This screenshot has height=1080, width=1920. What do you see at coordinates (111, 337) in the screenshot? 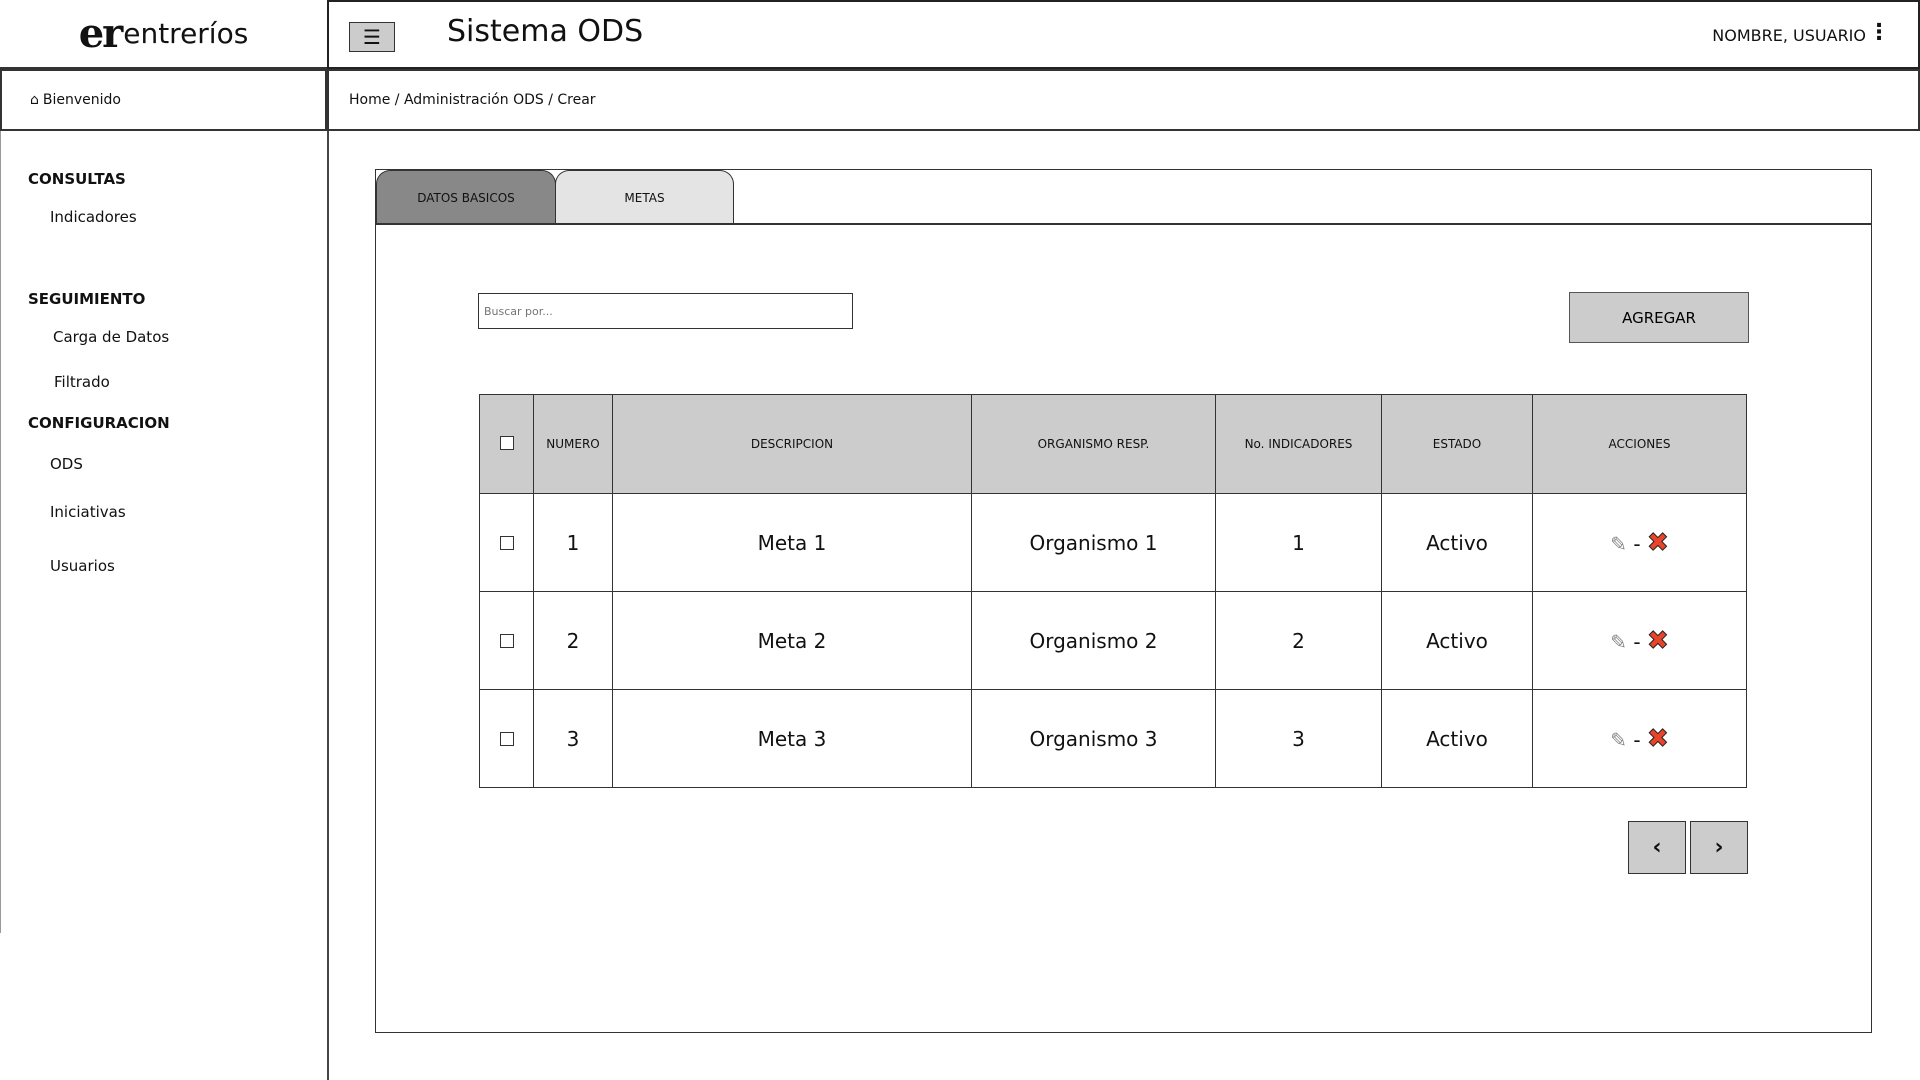
I see `sidebar-item-carga-de-datos: Carga de Datos` at bounding box center [111, 337].